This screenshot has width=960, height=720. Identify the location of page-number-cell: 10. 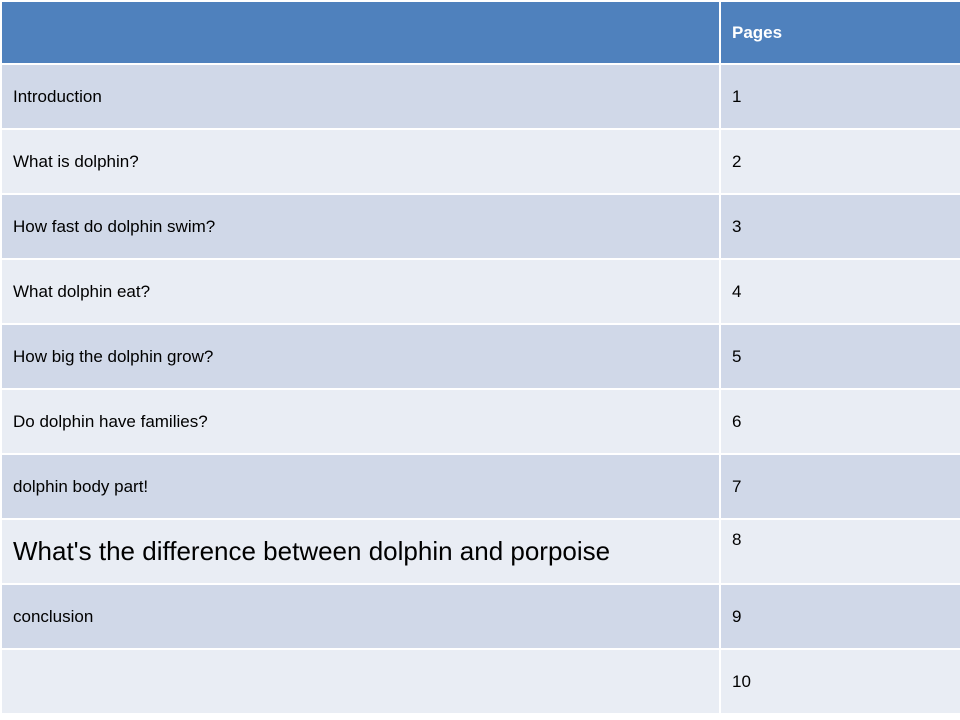
(839, 681).